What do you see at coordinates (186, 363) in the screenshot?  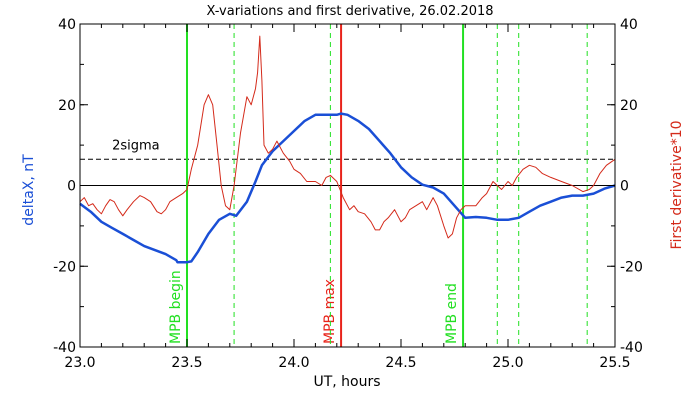 I see `x-tick-label: 23.5` at bounding box center [186, 363].